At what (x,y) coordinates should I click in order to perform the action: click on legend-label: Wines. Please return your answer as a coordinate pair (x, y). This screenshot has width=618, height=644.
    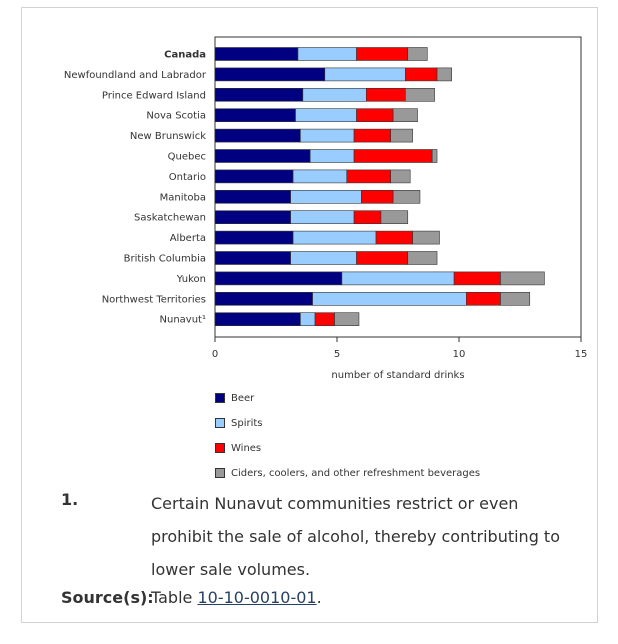
    Looking at the image, I should click on (246, 448).